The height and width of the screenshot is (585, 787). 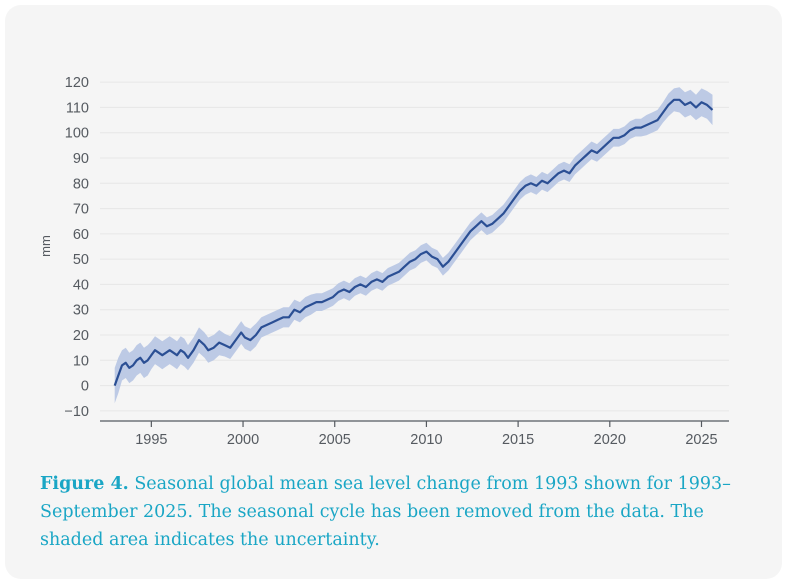 I want to click on figure-label: Figure 4., so click(x=84, y=484).